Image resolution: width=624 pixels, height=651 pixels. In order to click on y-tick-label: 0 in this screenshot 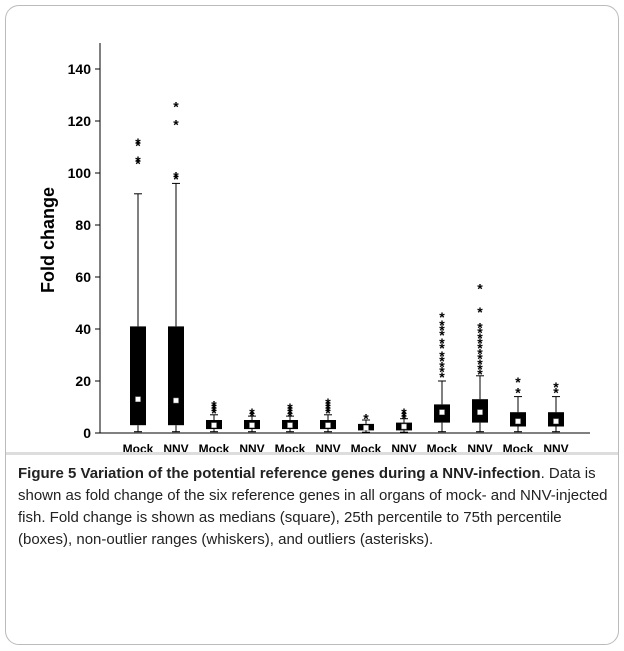, I will do `click(87, 433)`.